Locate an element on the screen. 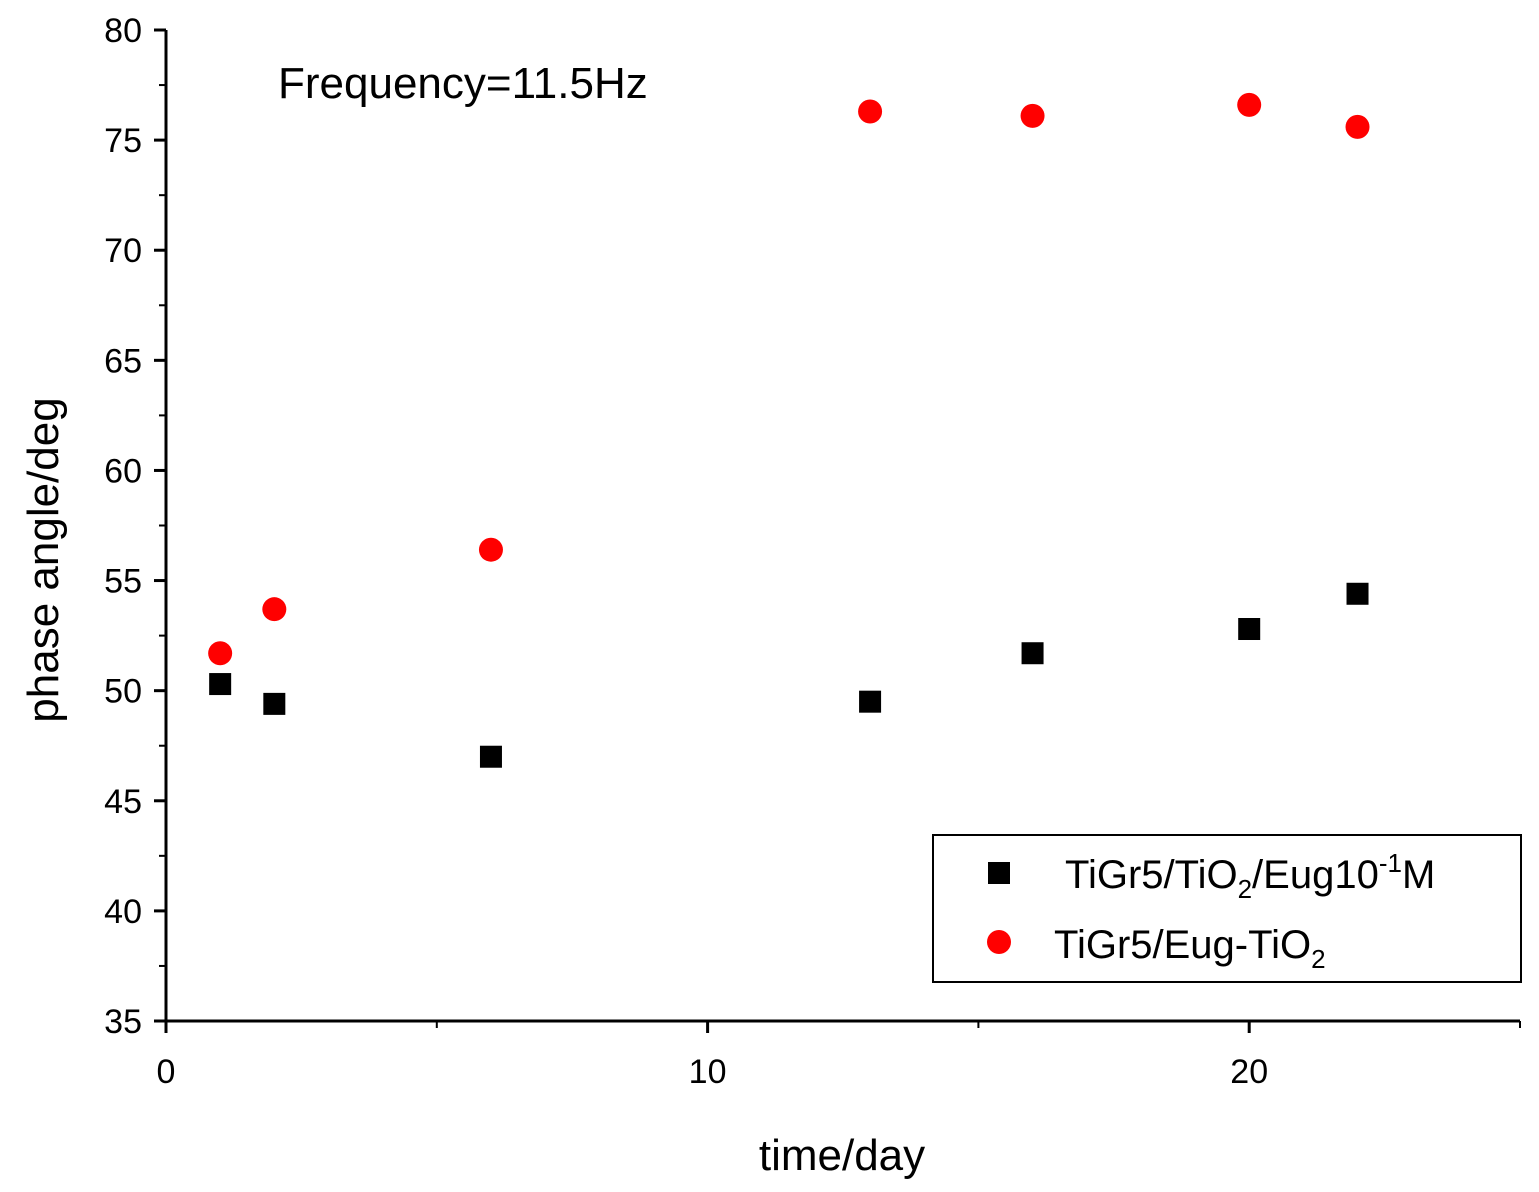 The width and height of the screenshot is (1539, 1192). x-tick-label: 10 is located at coordinates (708, 1072).